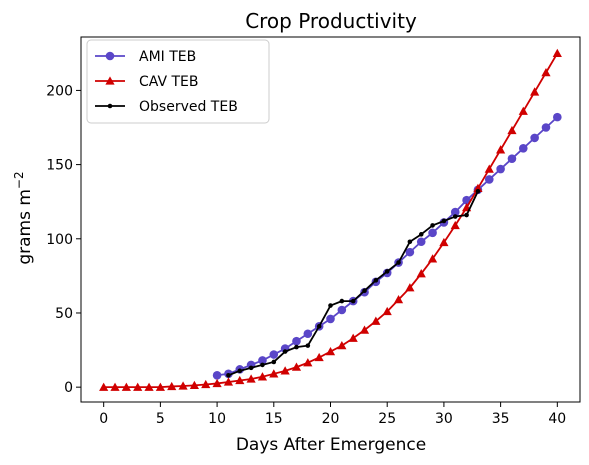  Describe the element at coordinates (188, 107) in the screenshot. I see `legend-label: Observed TEB` at that location.